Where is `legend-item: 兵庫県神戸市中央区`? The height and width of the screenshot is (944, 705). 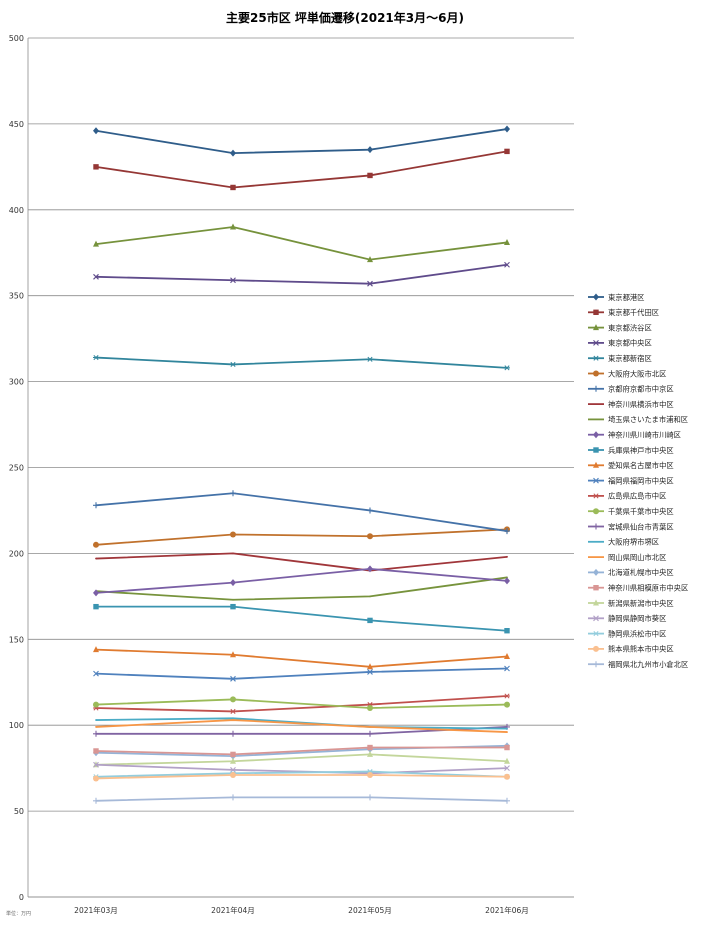
legend-item: 兵庫県神戸市中央区 is located at coordinates (631, 450).